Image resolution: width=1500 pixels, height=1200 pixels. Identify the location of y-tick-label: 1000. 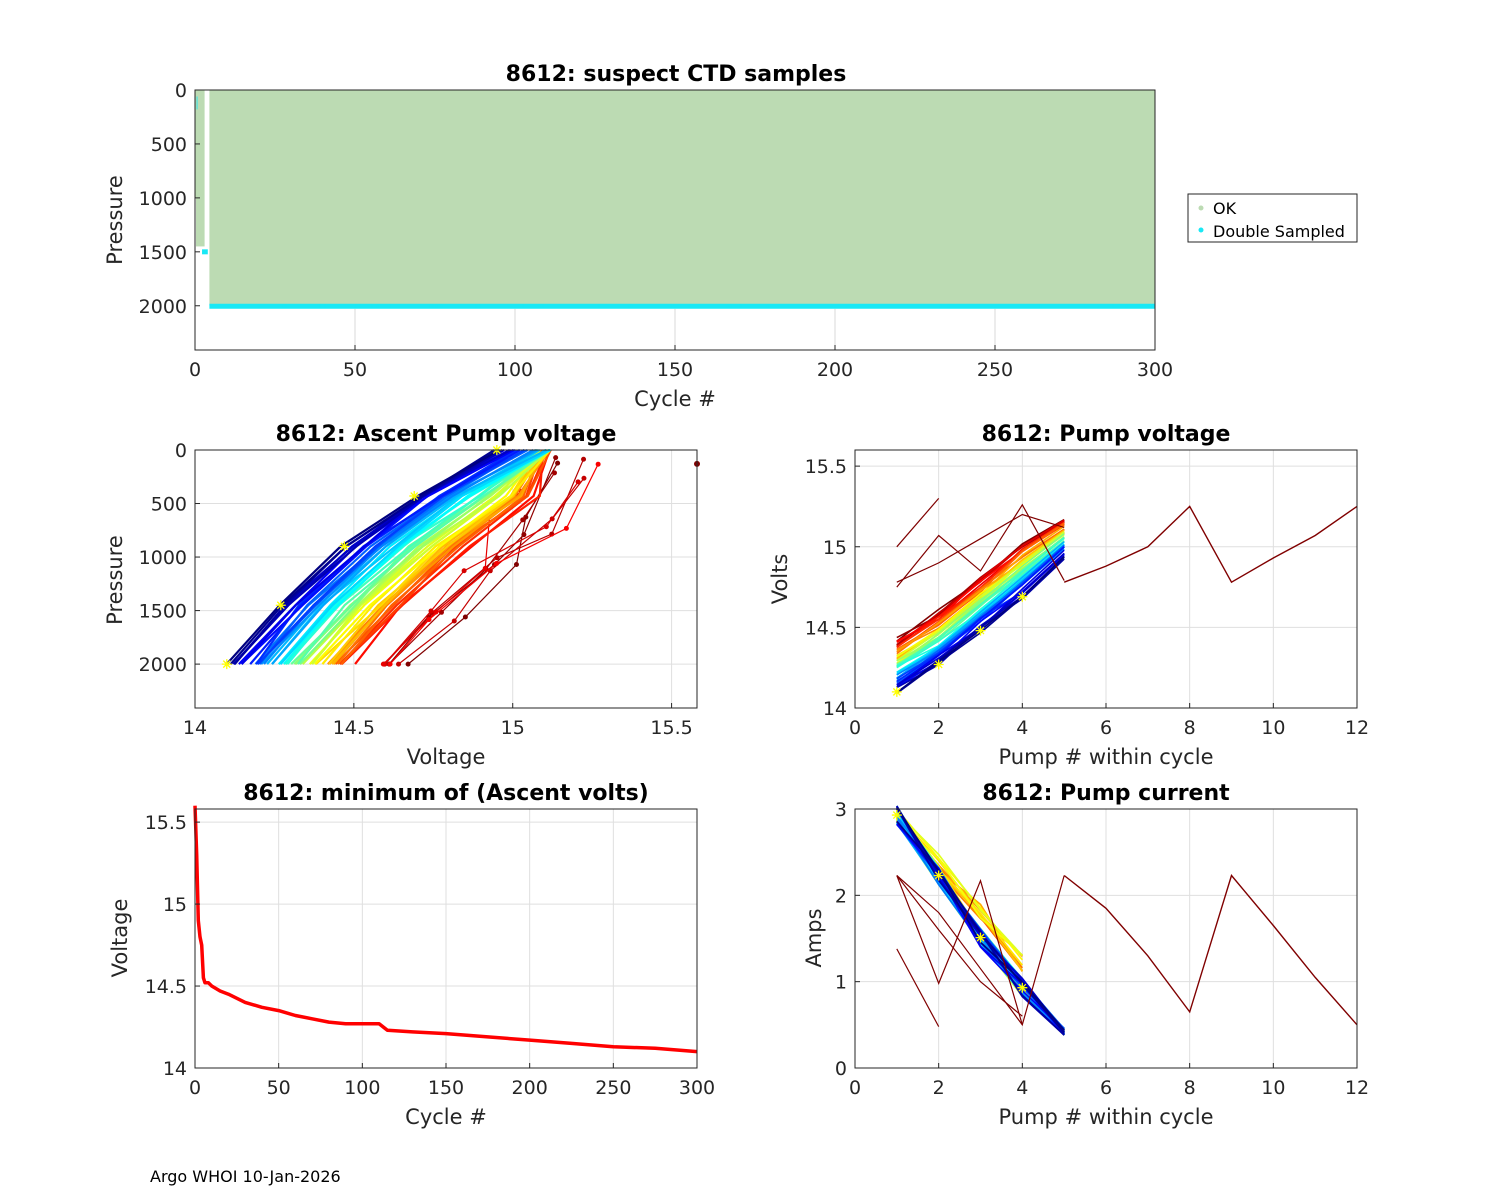
(163, 199).